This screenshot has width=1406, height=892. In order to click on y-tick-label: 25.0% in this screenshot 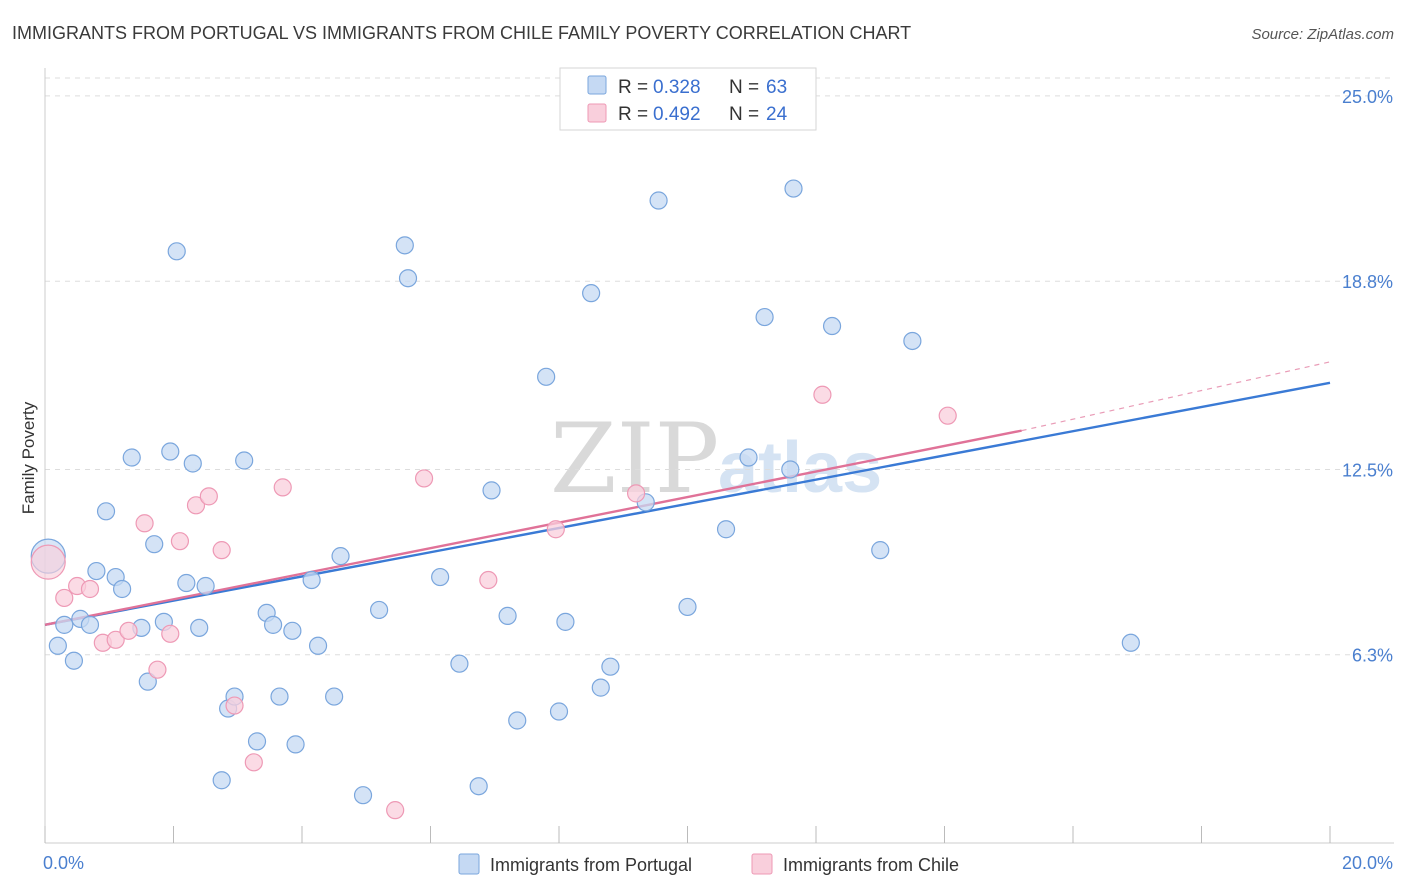, I will do `click(1367, 97)`.